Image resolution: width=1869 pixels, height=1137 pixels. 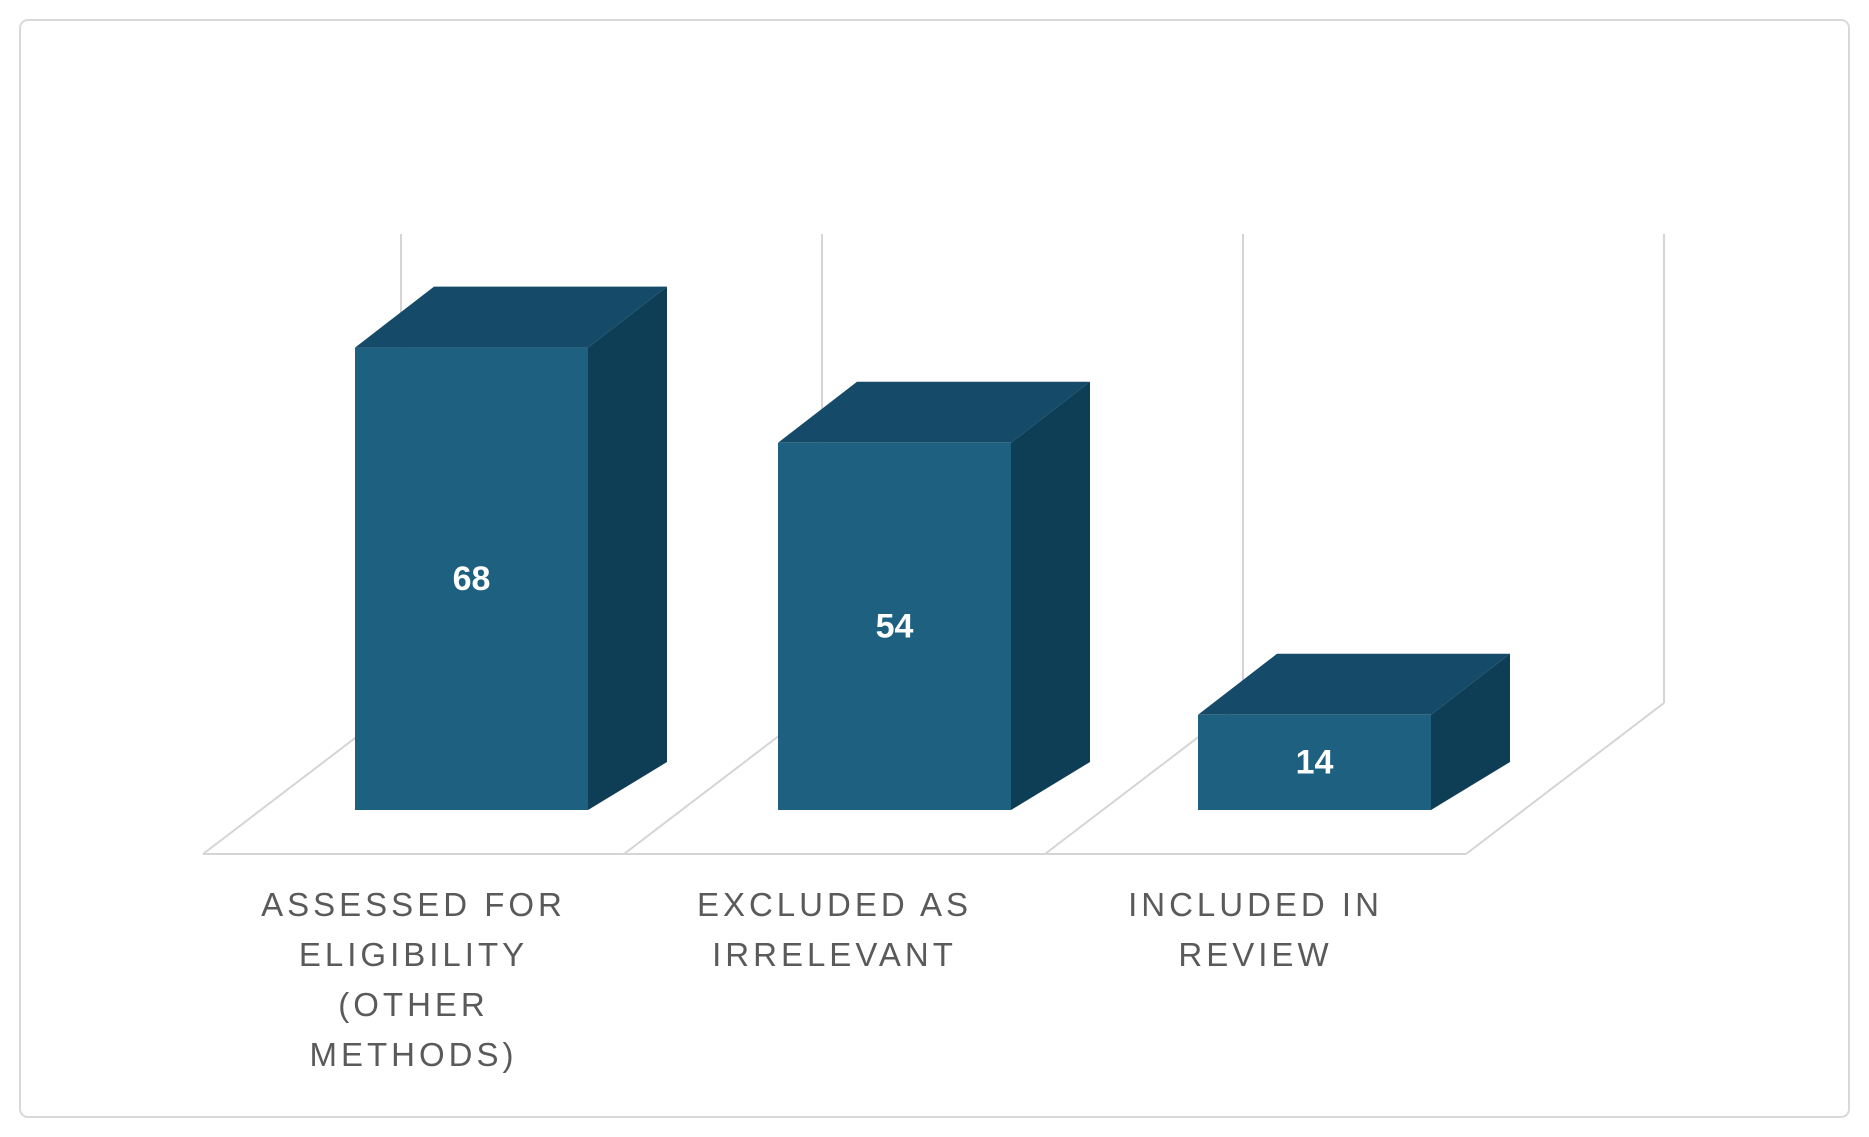 What do you see at coordinates (834, 904) in the screenshot?
I see `category-label-line: EXCLUDED AS` at bounding box center [834, 904].